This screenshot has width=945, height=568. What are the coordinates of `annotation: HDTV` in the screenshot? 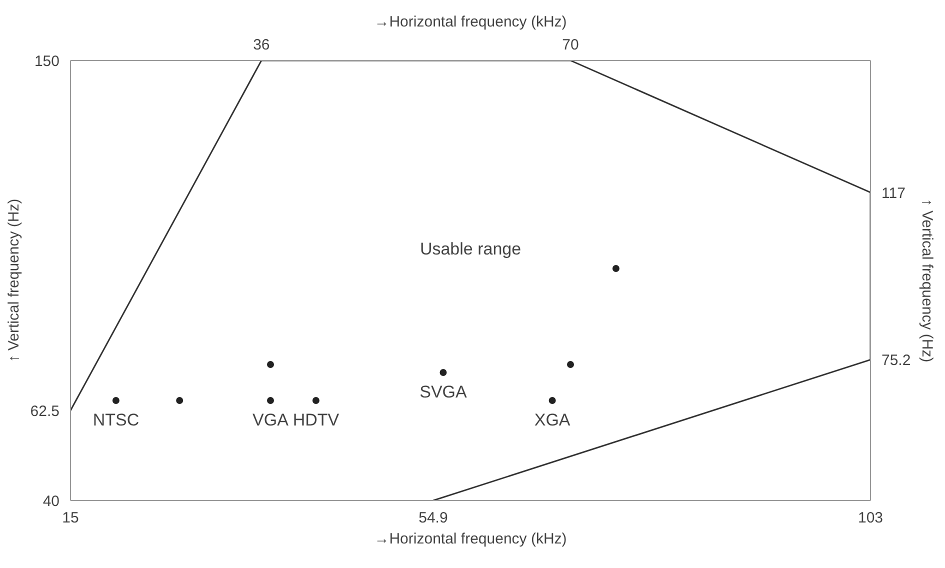 It's located at (316, 420).